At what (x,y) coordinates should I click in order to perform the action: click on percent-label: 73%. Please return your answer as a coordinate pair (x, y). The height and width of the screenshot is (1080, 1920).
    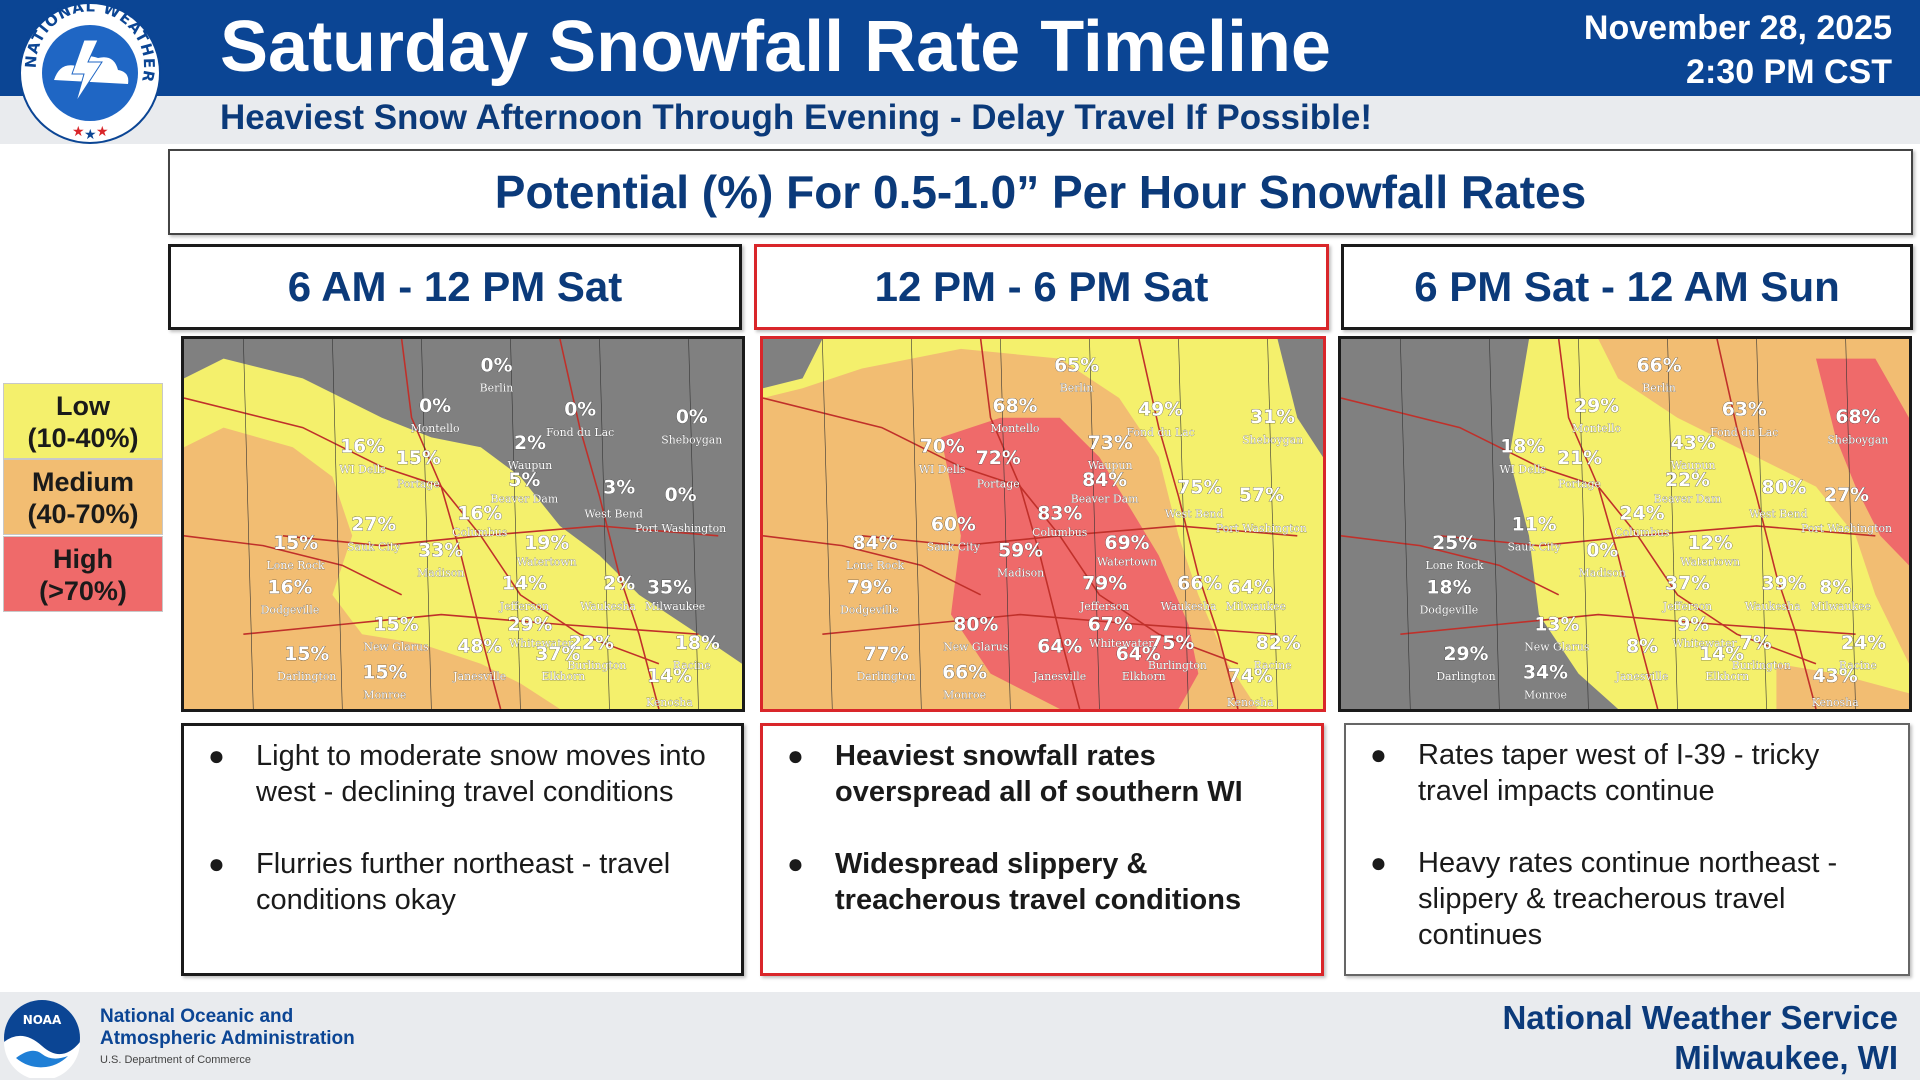
    Looking at the image, I should click on (1110, 443).